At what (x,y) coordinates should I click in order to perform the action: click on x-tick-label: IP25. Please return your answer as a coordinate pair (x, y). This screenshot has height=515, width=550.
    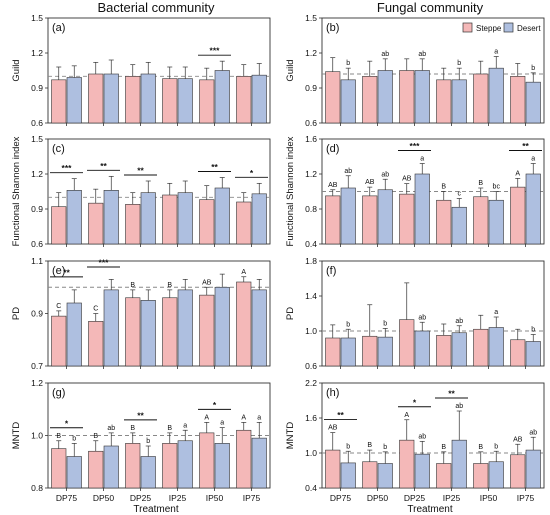
    Looking at the image, I should click on (452, 498).